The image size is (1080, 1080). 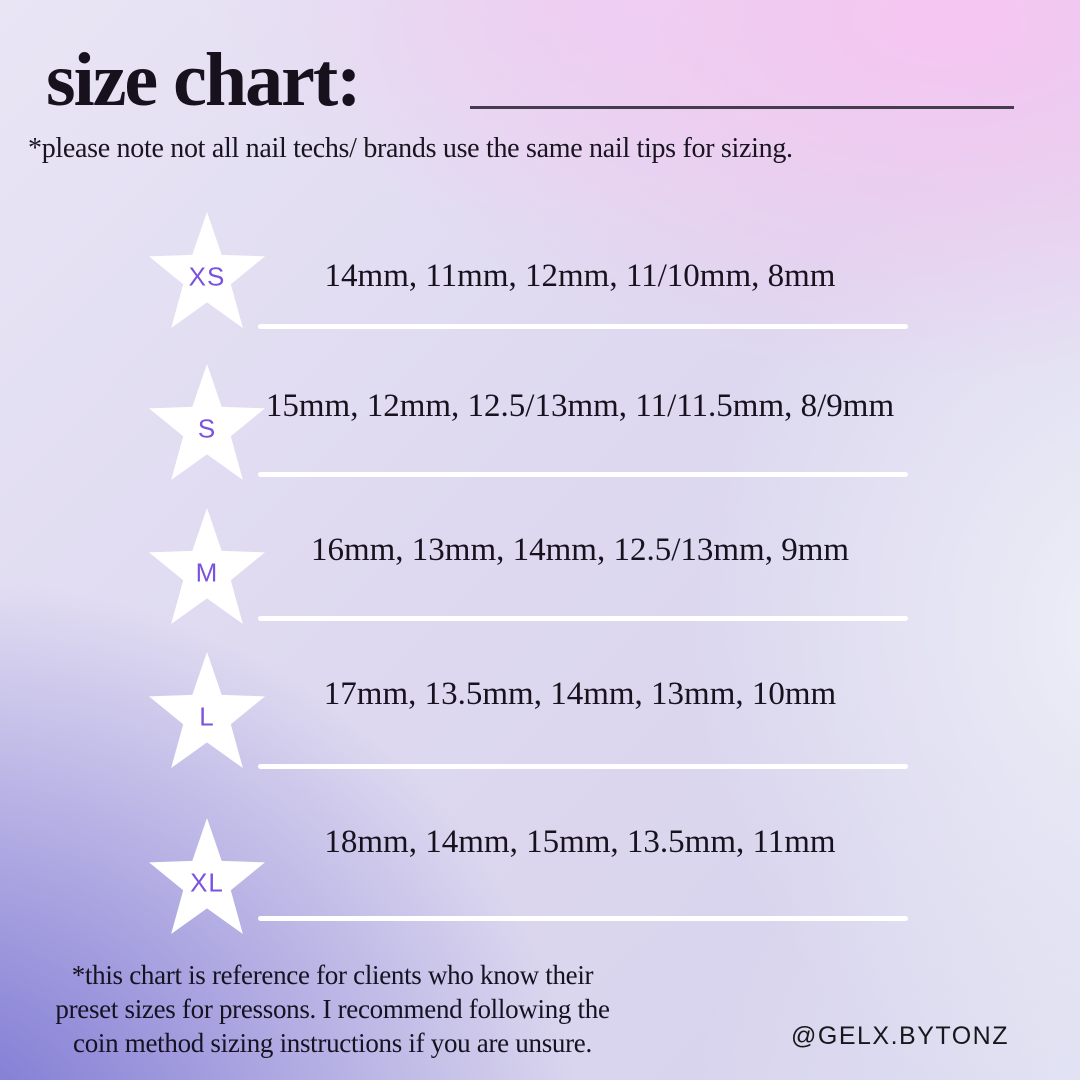 I want to click on size-row-xs: XS 14mm, 11mm, 12mm, 11/10mm, 8mm, so click(x=540, y=287).